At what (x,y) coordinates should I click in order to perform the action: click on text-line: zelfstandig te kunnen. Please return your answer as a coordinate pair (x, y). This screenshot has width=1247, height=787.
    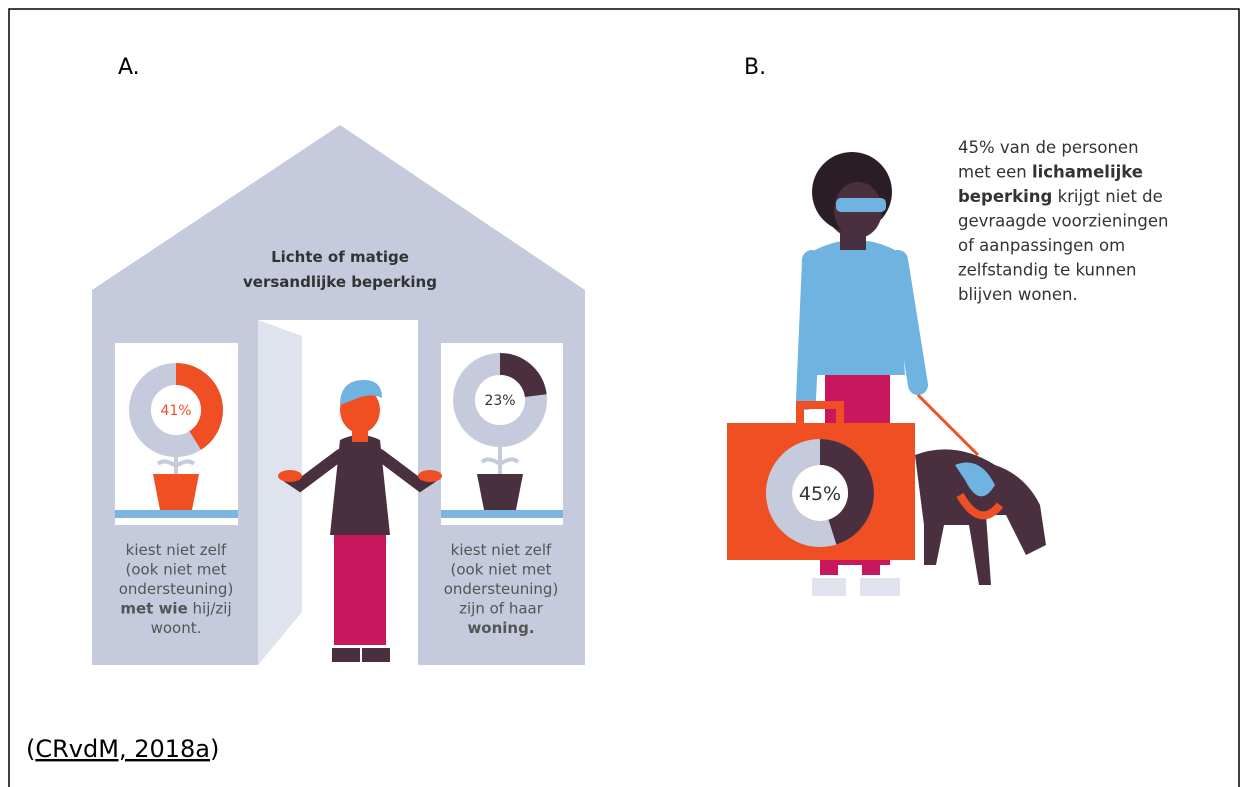
    Looking at the image, I should click on (1047, 270).